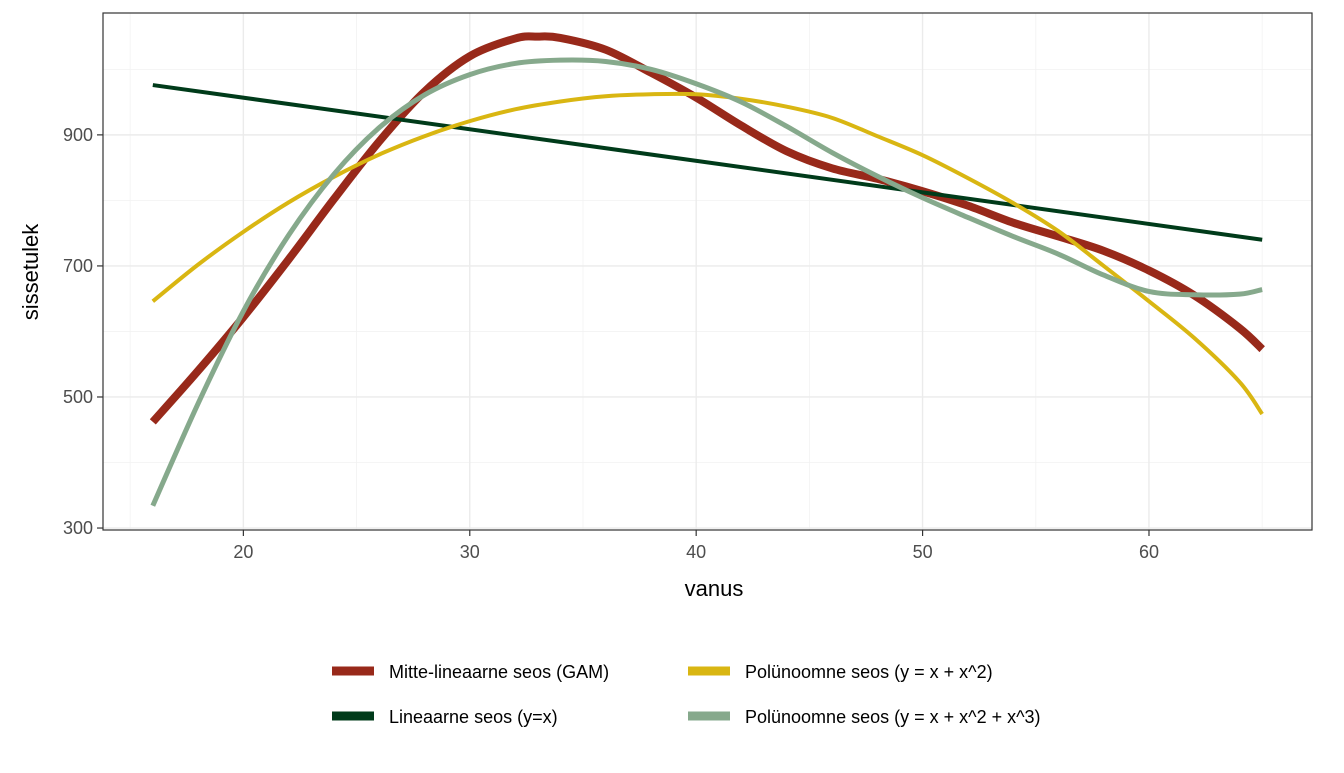 This screenshot has height=773, width=1344. Describe the element at coordinates (696, 552) in the screenshot. I see `x-tick-label: 40` at that location.